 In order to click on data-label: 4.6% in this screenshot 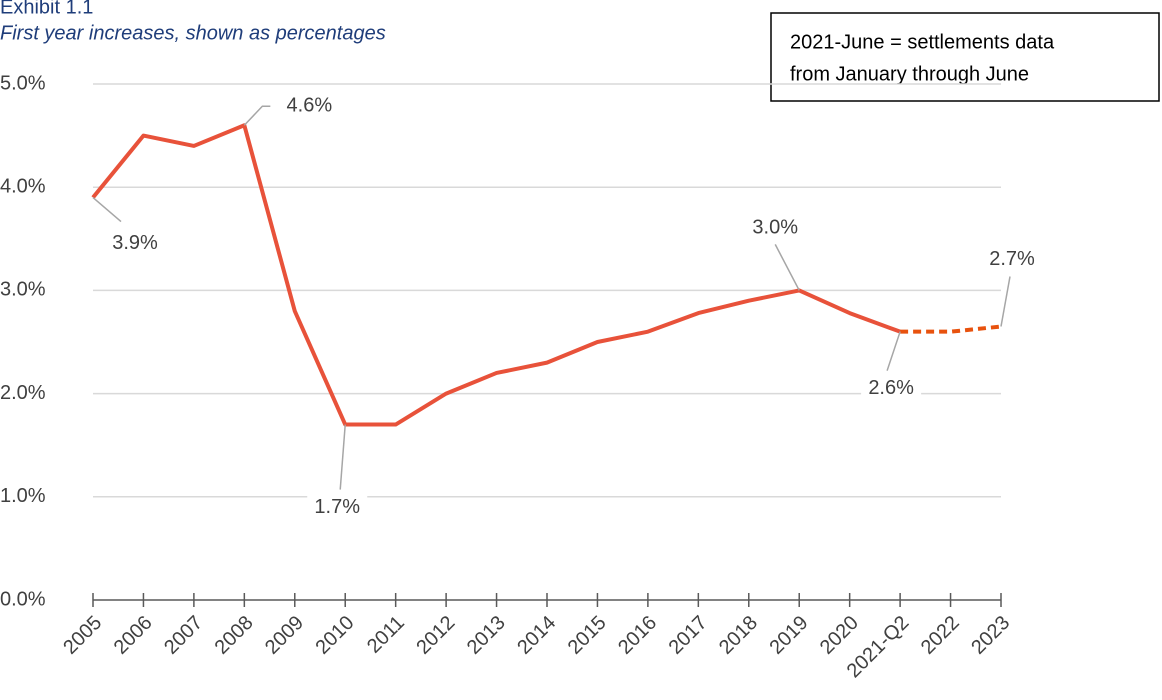, I will do `click(310, 106)`.